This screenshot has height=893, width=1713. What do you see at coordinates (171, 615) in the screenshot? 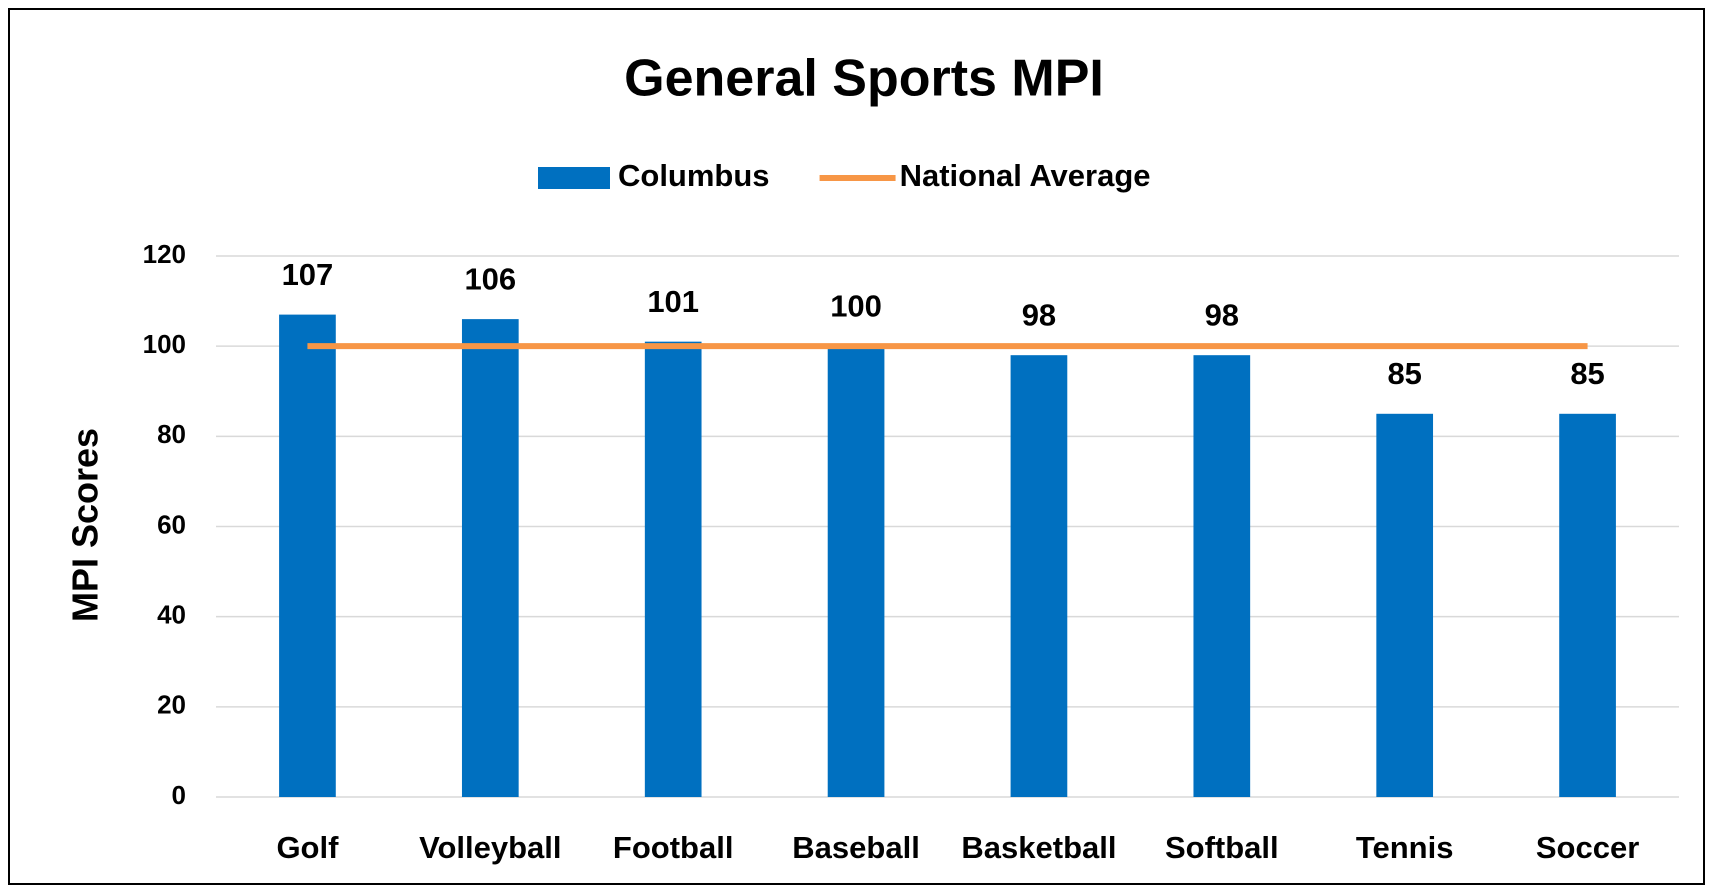
I see `y-tick-label: 40` at bounding box center [171, 615].